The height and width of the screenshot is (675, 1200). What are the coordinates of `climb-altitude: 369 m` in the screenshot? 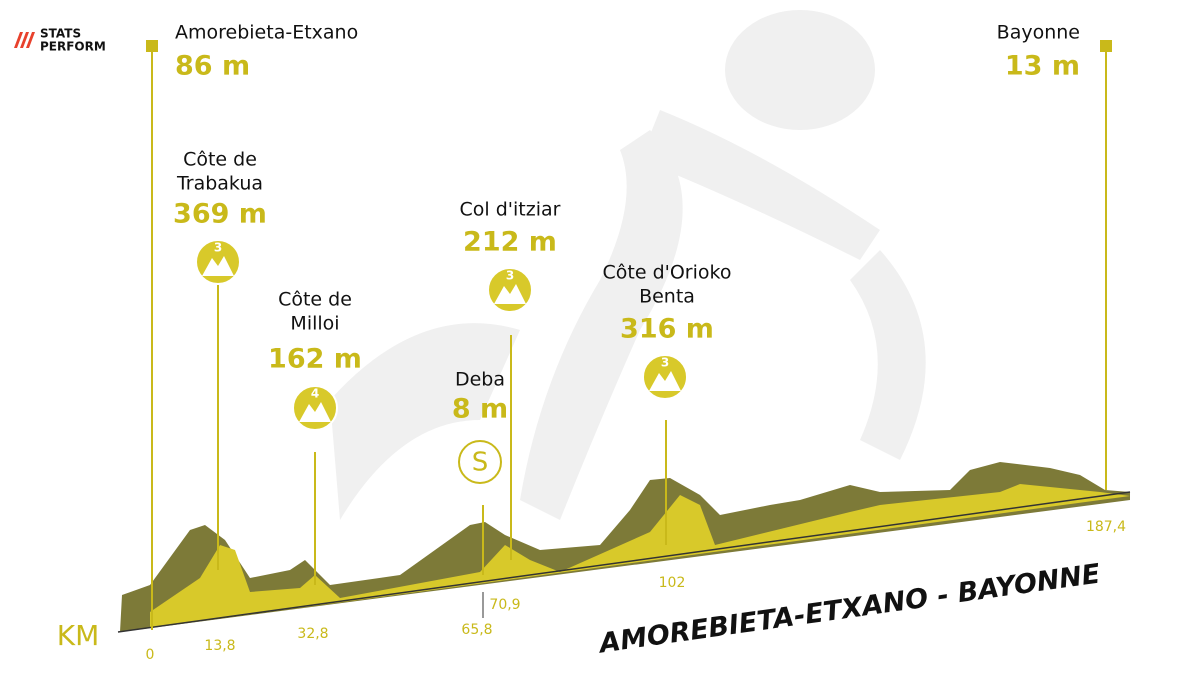 It's located at (220, 214).